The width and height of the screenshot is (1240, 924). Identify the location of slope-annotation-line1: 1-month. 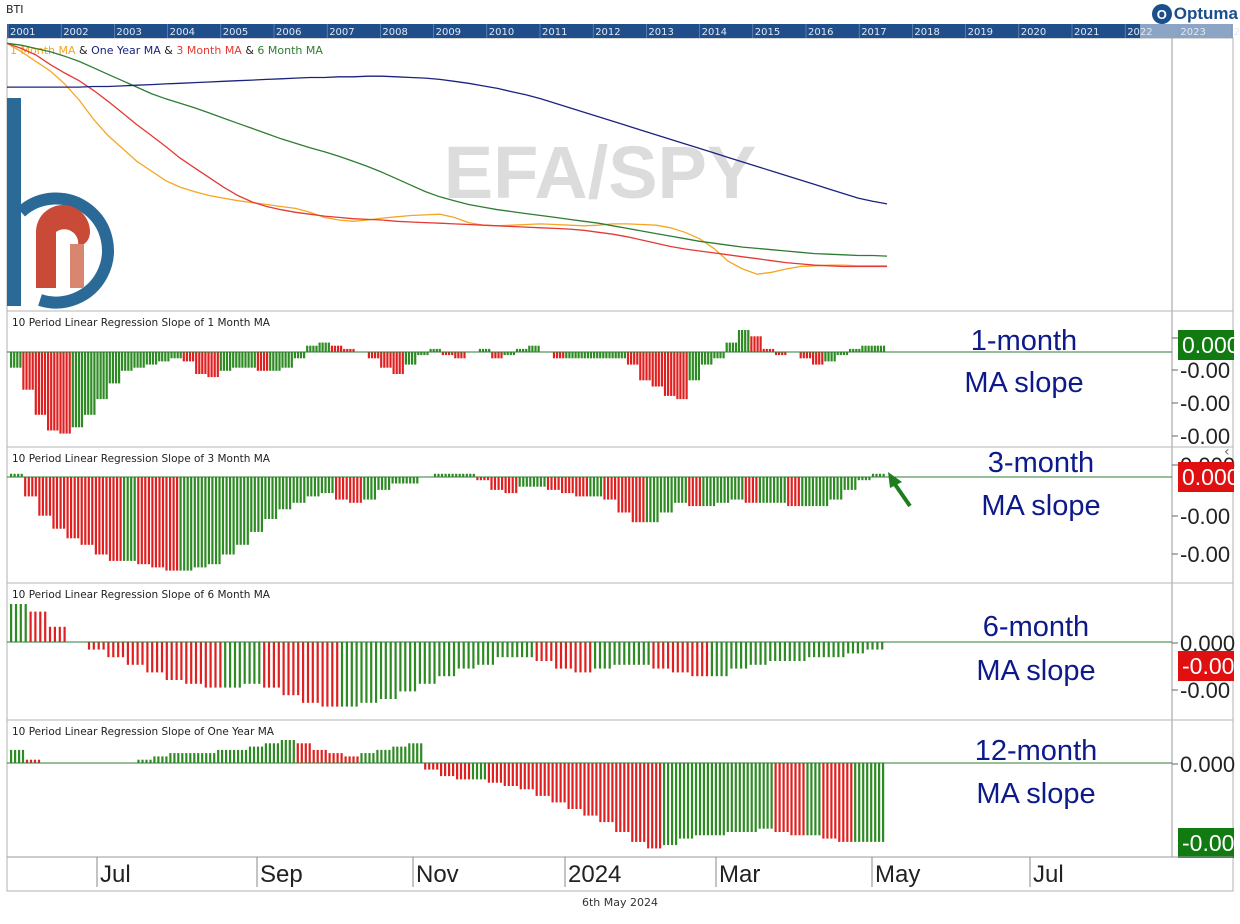
(1024, 341).